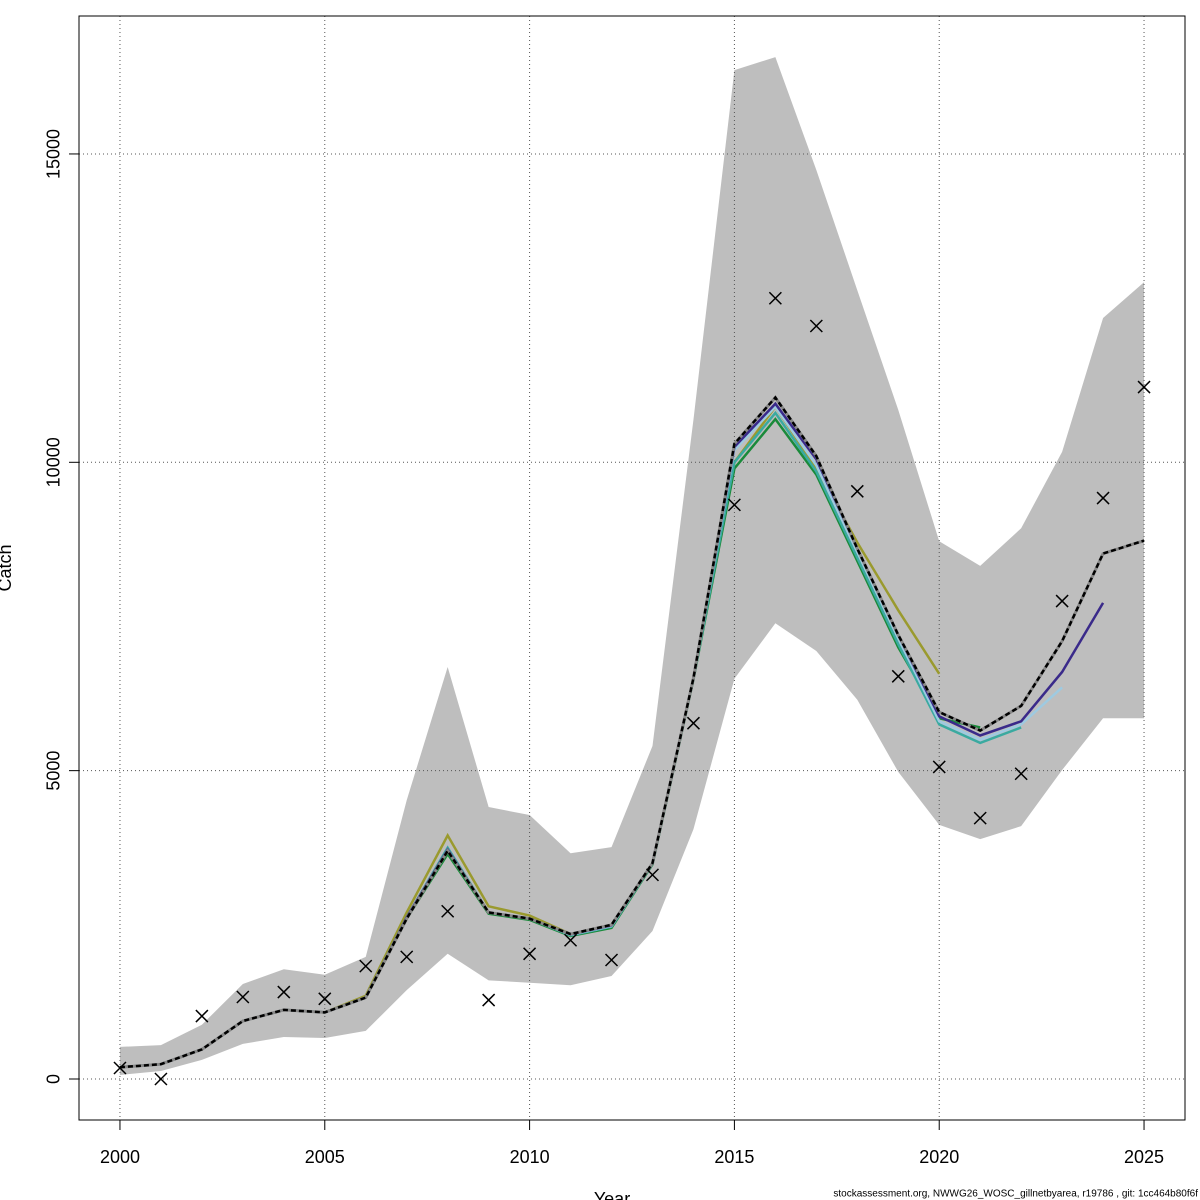 Image resolution: width=1200 pixels, height=1200 pixels. What do you see at coordinates (7, 567) in the screenshot?
I see `y-axis-label: Catch` at bounding box center [7, 567].